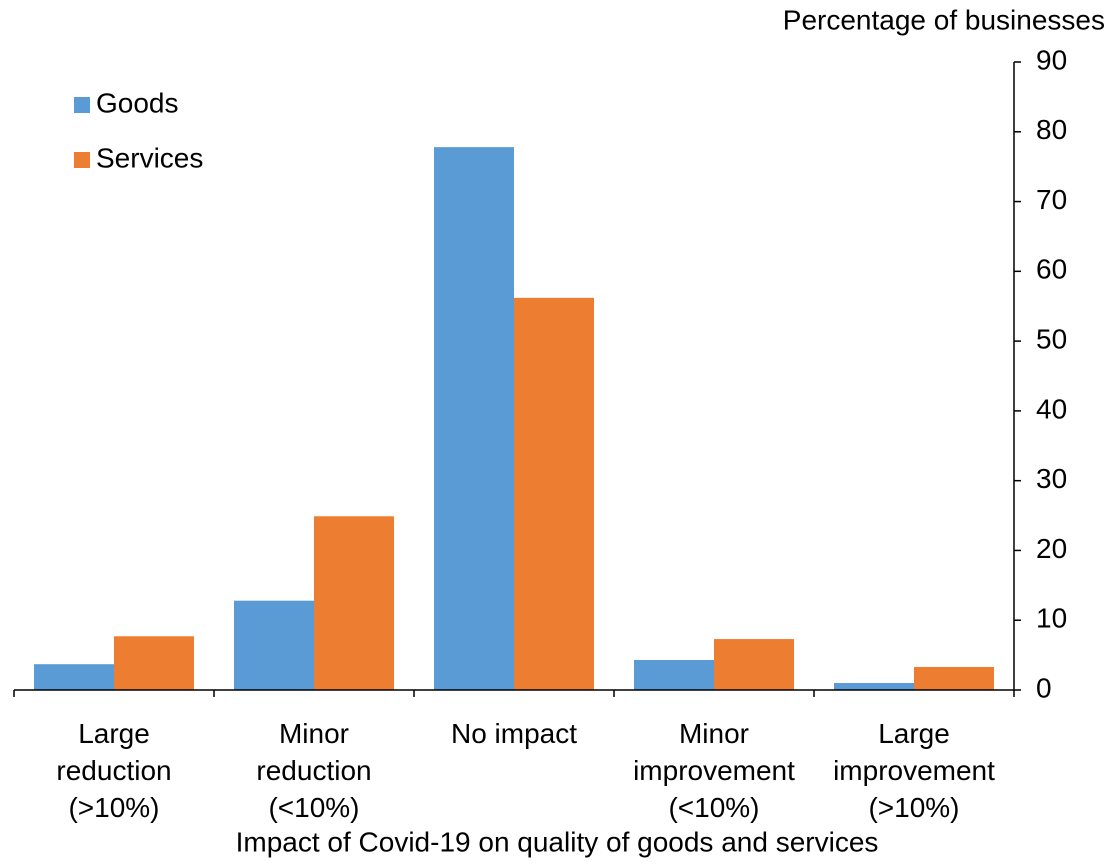 This screenshot has height=865, width=1114. What do you see at coordinates (1051, 269) in the screenshot?
I see `y-tick-label: 60` at bounding box center [1051, 269].